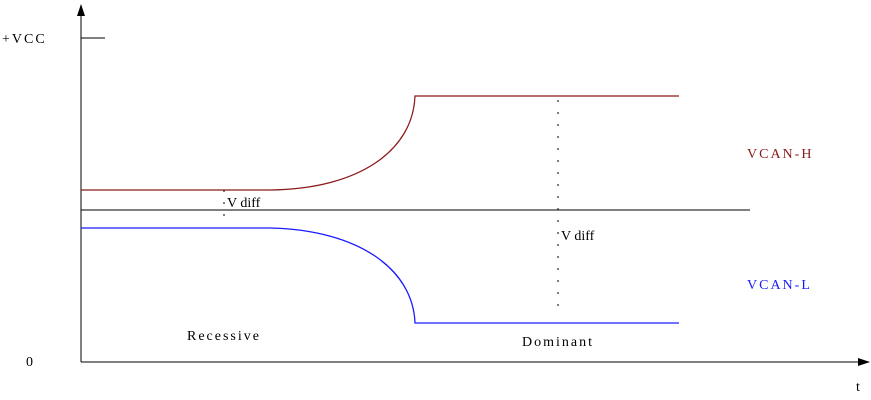  Describe the element at coordinates (780, 154) in the screenshot. I see `vcan-h-label: VCAN-H` at that location.